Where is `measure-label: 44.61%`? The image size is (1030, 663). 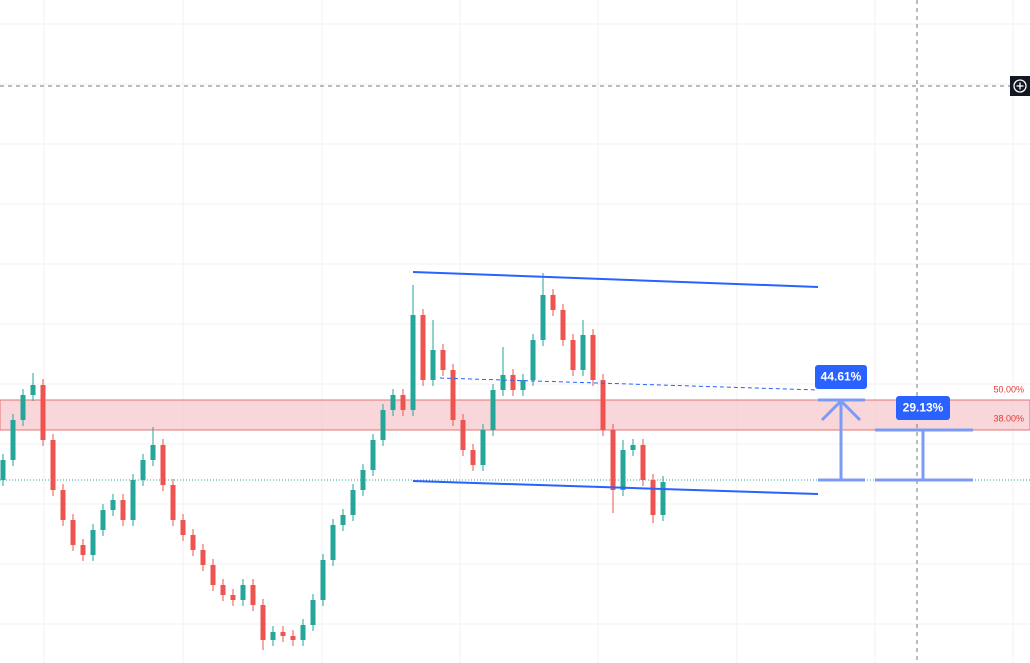
measure-label: 44.61% is located at coordinates (841, 377).